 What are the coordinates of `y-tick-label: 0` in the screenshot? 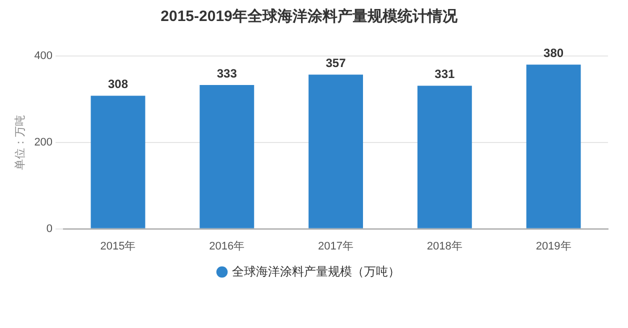 It's located at (49, 228).